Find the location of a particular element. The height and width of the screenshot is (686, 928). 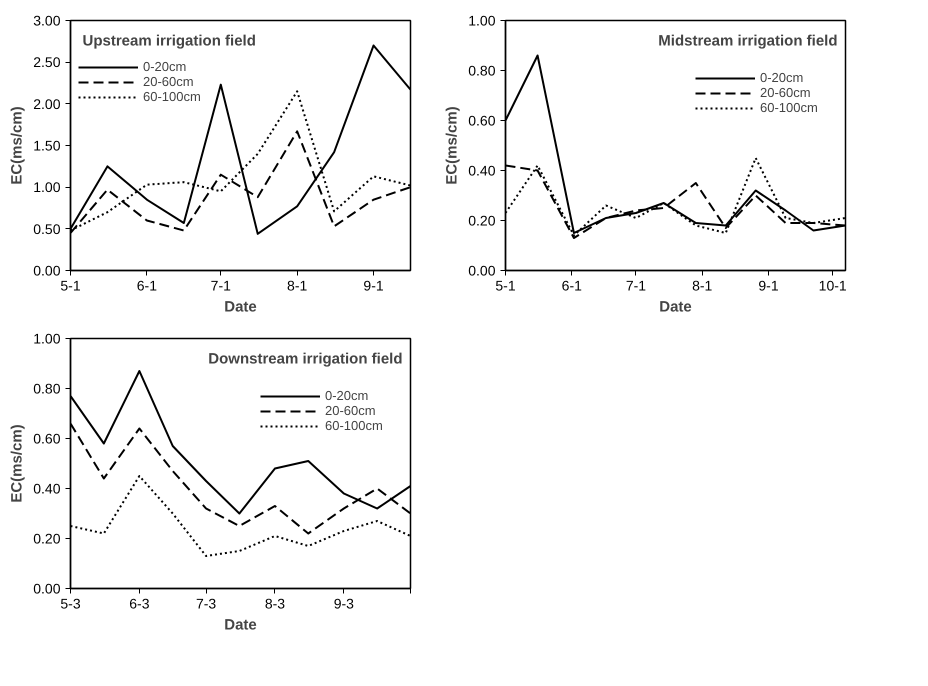

y-tick-label: 2.50 is located at coordinates (47, 62).